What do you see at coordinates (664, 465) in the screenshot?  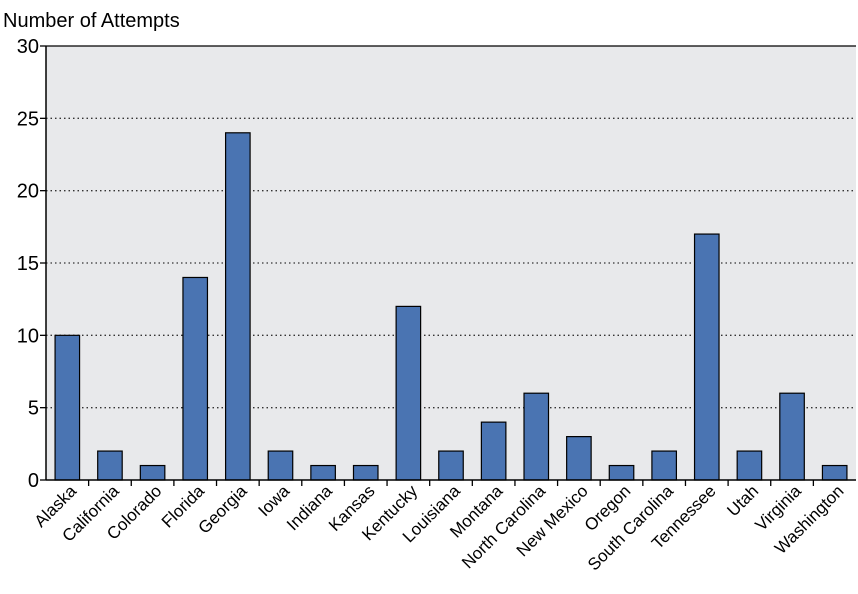 I see `bar-south-carolina` at bounding box center [664, 465].